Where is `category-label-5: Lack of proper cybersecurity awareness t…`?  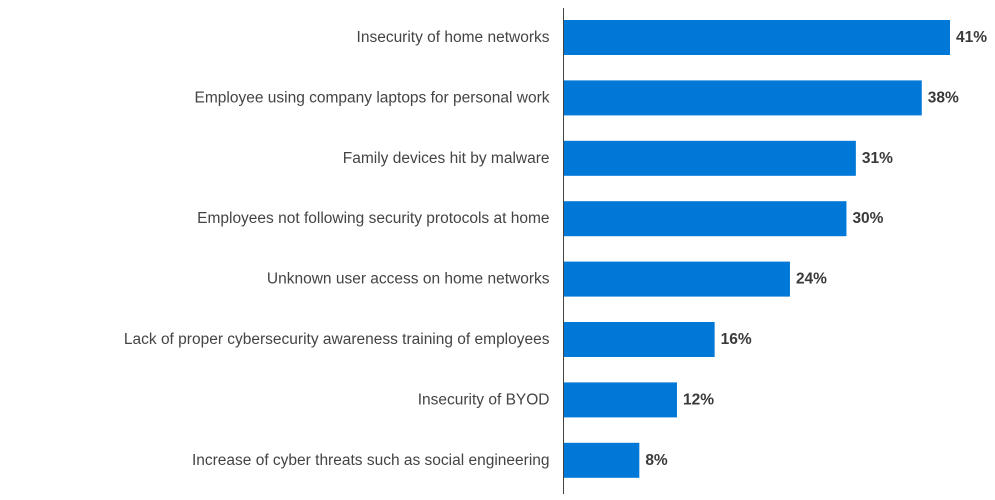 category-label-5: Lack of proper cybersecurity awareness t… is located at coordinates (337, 339).